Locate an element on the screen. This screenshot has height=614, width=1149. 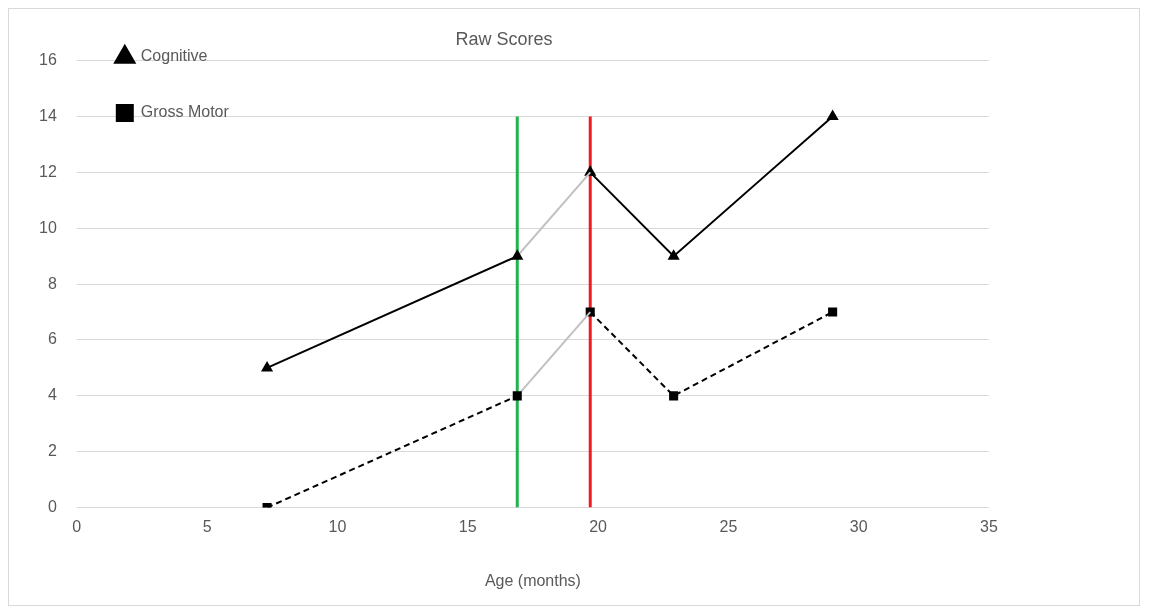
legend-label: Gross Motor is located at coordinates (185, 112).